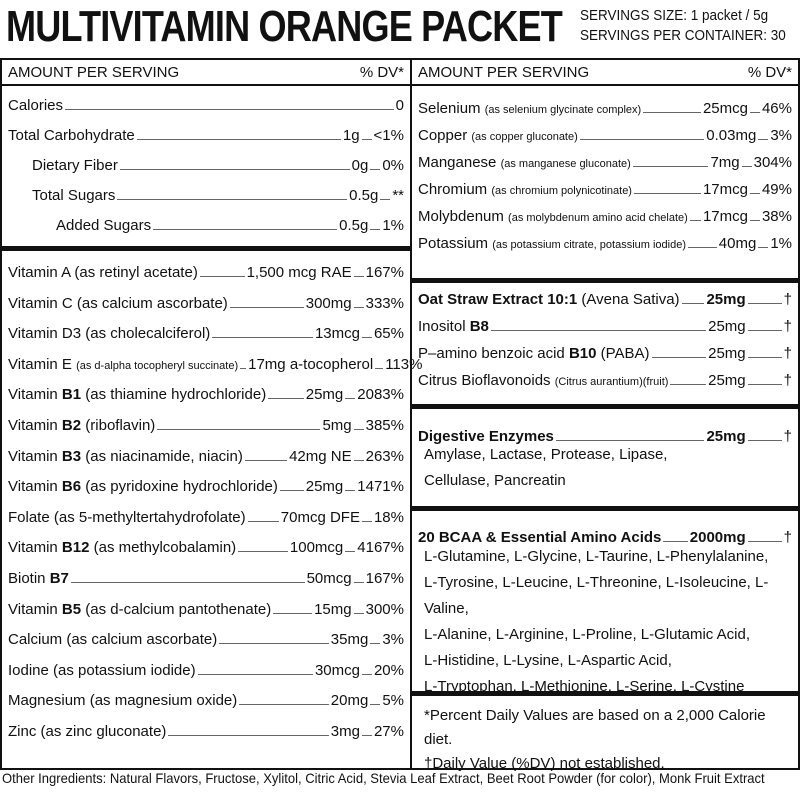 The width and height of the screenshot is (800, 800). Describe the element at coordinates (333, 609) in the screenshot. I see `amount: 15mg` at that location.